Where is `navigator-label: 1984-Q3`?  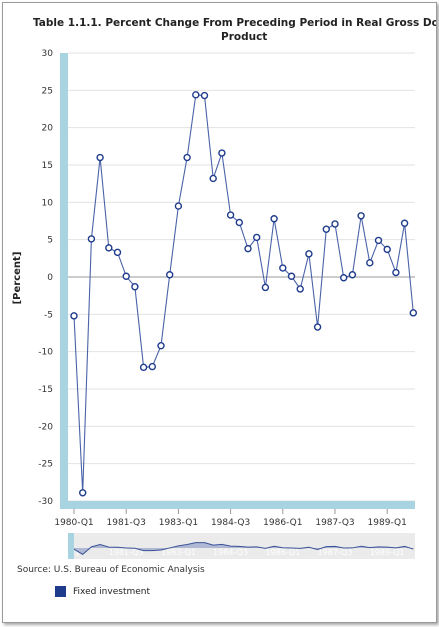
navigator-label: 1984-Q3 is located at coordinates (230, 552).